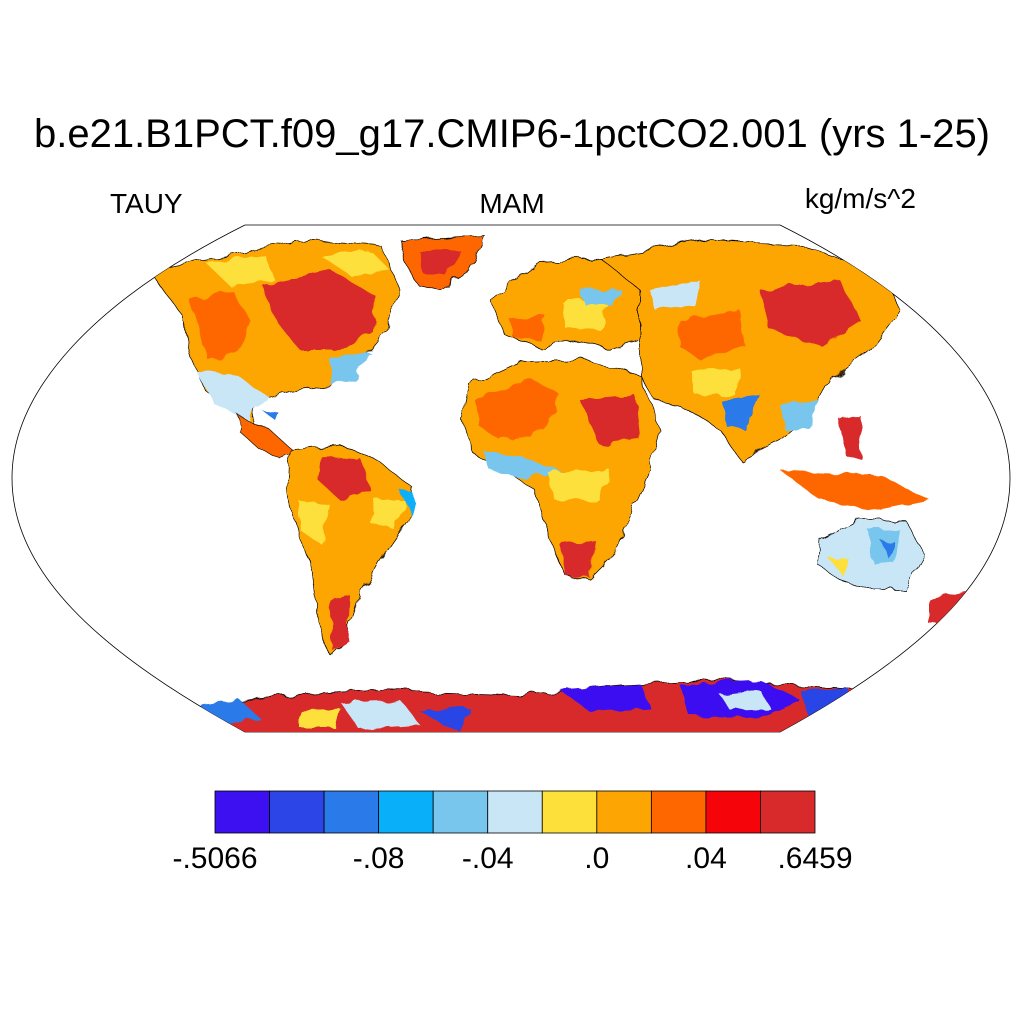 This screenshot has width=1024, height=1024. Describe the element at coordinates (860, 198) in the screenshot. I see `units-label: kg/m/s^2` at that location.